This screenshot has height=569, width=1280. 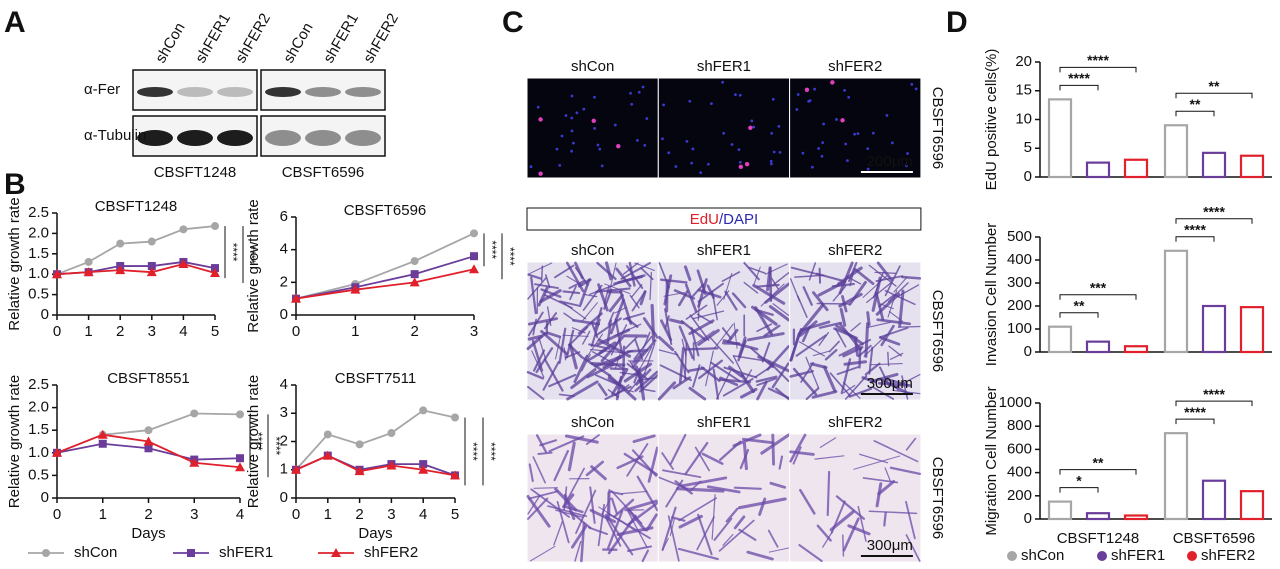 I want to click on row-label: α-Fer, so click(x=102, y=89).